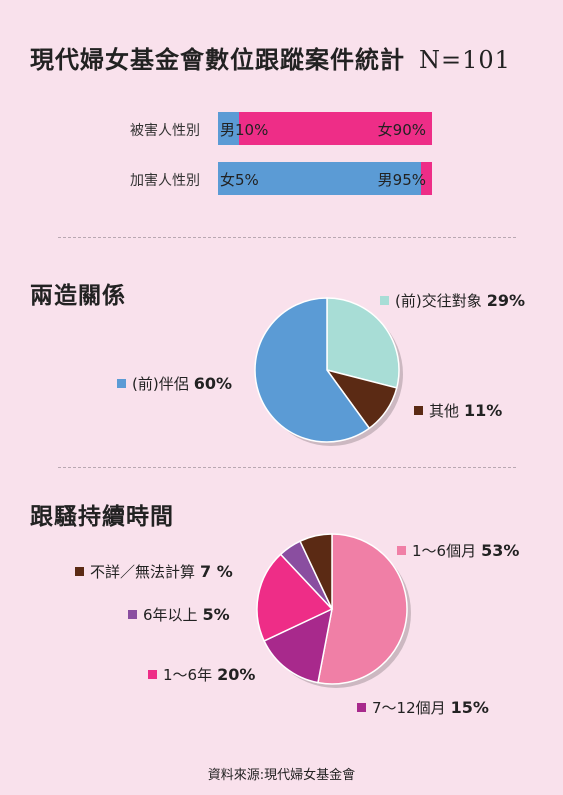  Describe the element at coordinates (483, 410) in the screenshot. I see `legend-value: 11%` at that location.